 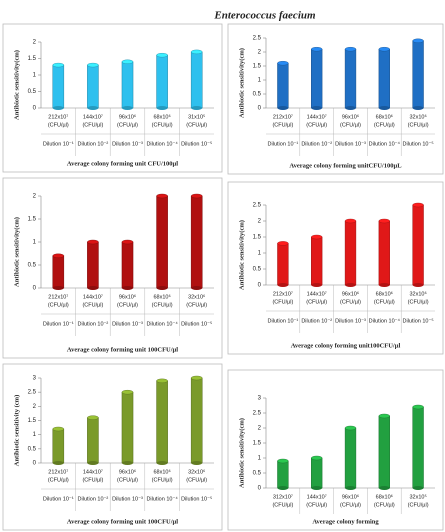 What do you see at coordinates (257, 39) in the screenshot?
I see `y-tick-label: 2.5` at bounding box center [257, 39].